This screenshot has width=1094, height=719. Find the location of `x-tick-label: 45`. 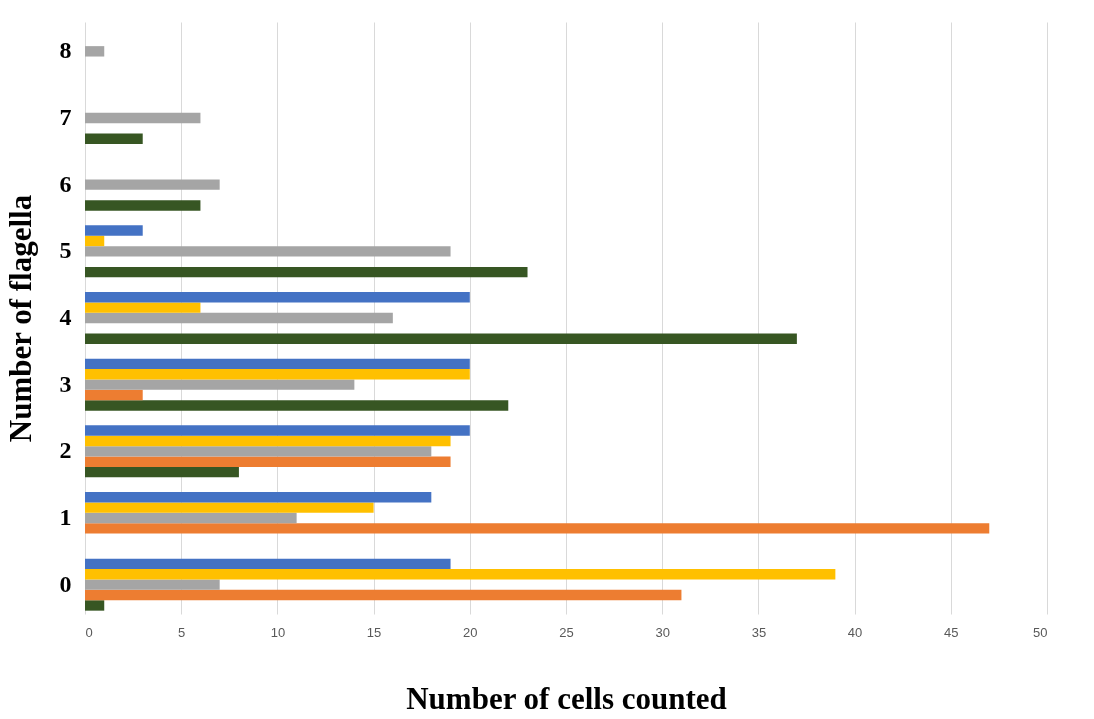

x-tick-label: 45 is located at coordinates (951, 632).